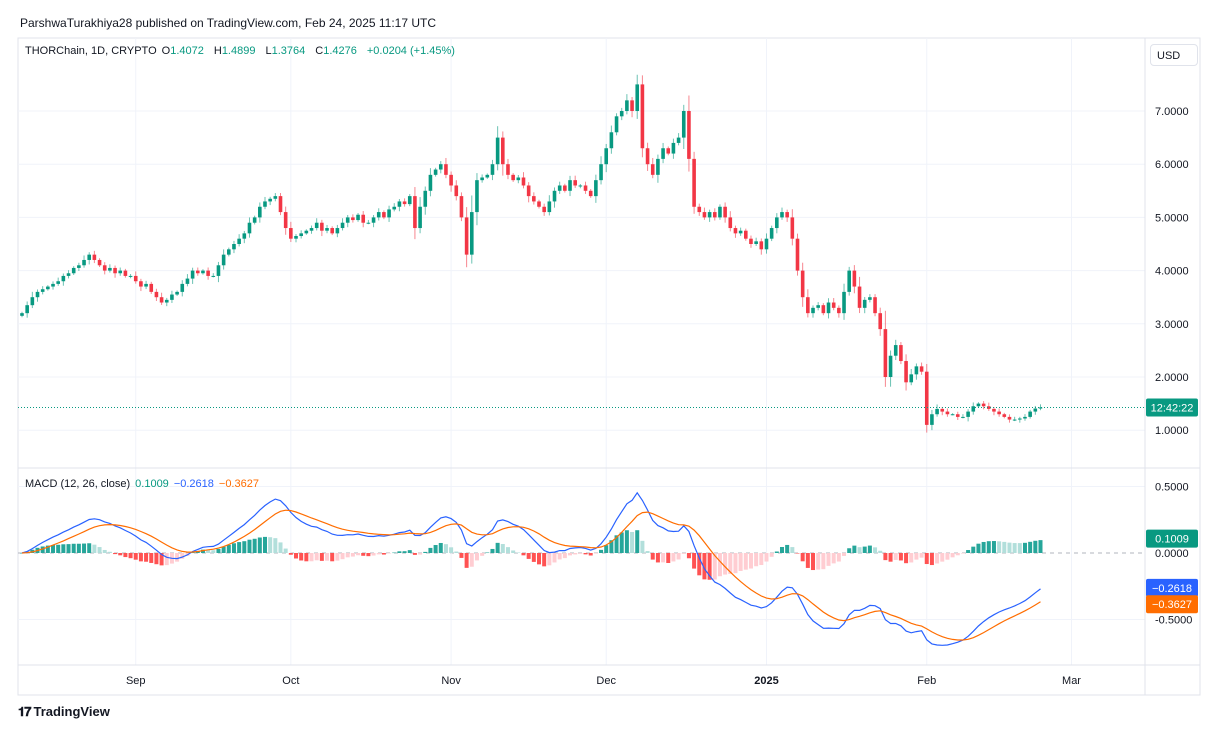 The width and height of the screenshot is (1220, 740). Describe the element at coordinates (64, 712) in the screenshot. I see `tradingview-logo: 𝟏𝟕 TradingView` at that location.